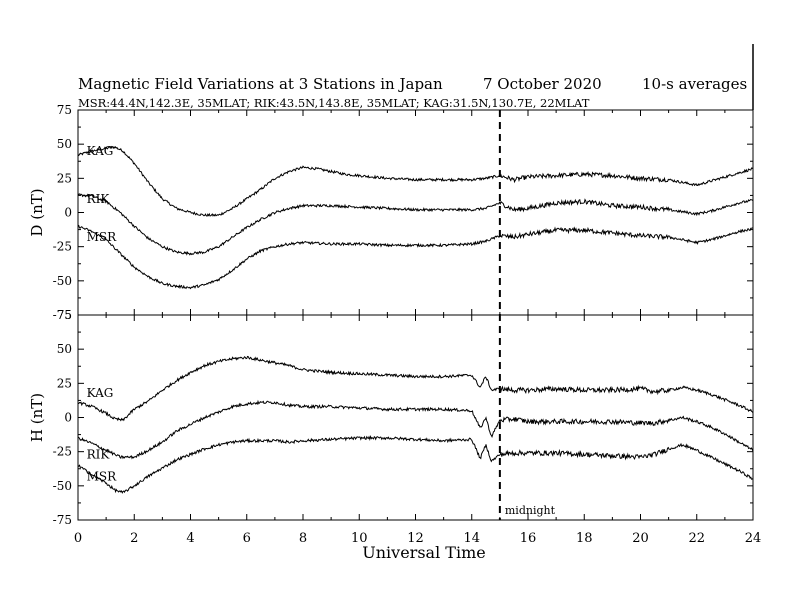 The image size is (792, 612). I want to click on midnight-label: midnight, so click(530, 510).